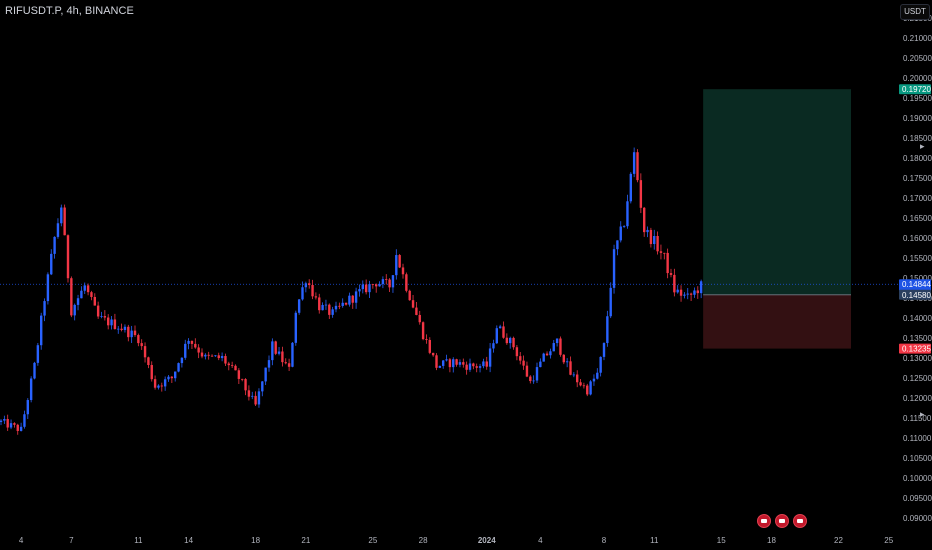 The height and width of the screenshot is (550, 932). What do you see at coordinates (917, 438) in the screenshot?
I see `price-tick-label: 0.11000` at bounding box center [917, 438].